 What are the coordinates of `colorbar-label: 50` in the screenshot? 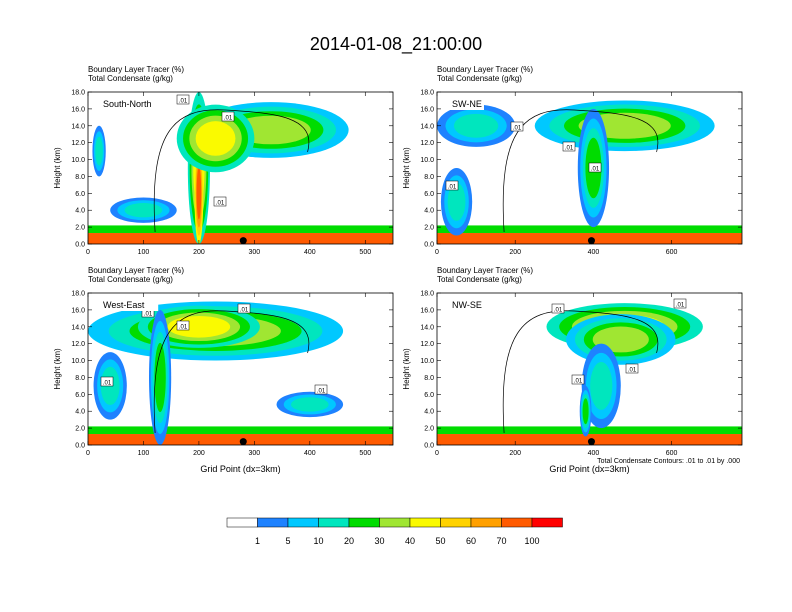 It's located at (440, 541).